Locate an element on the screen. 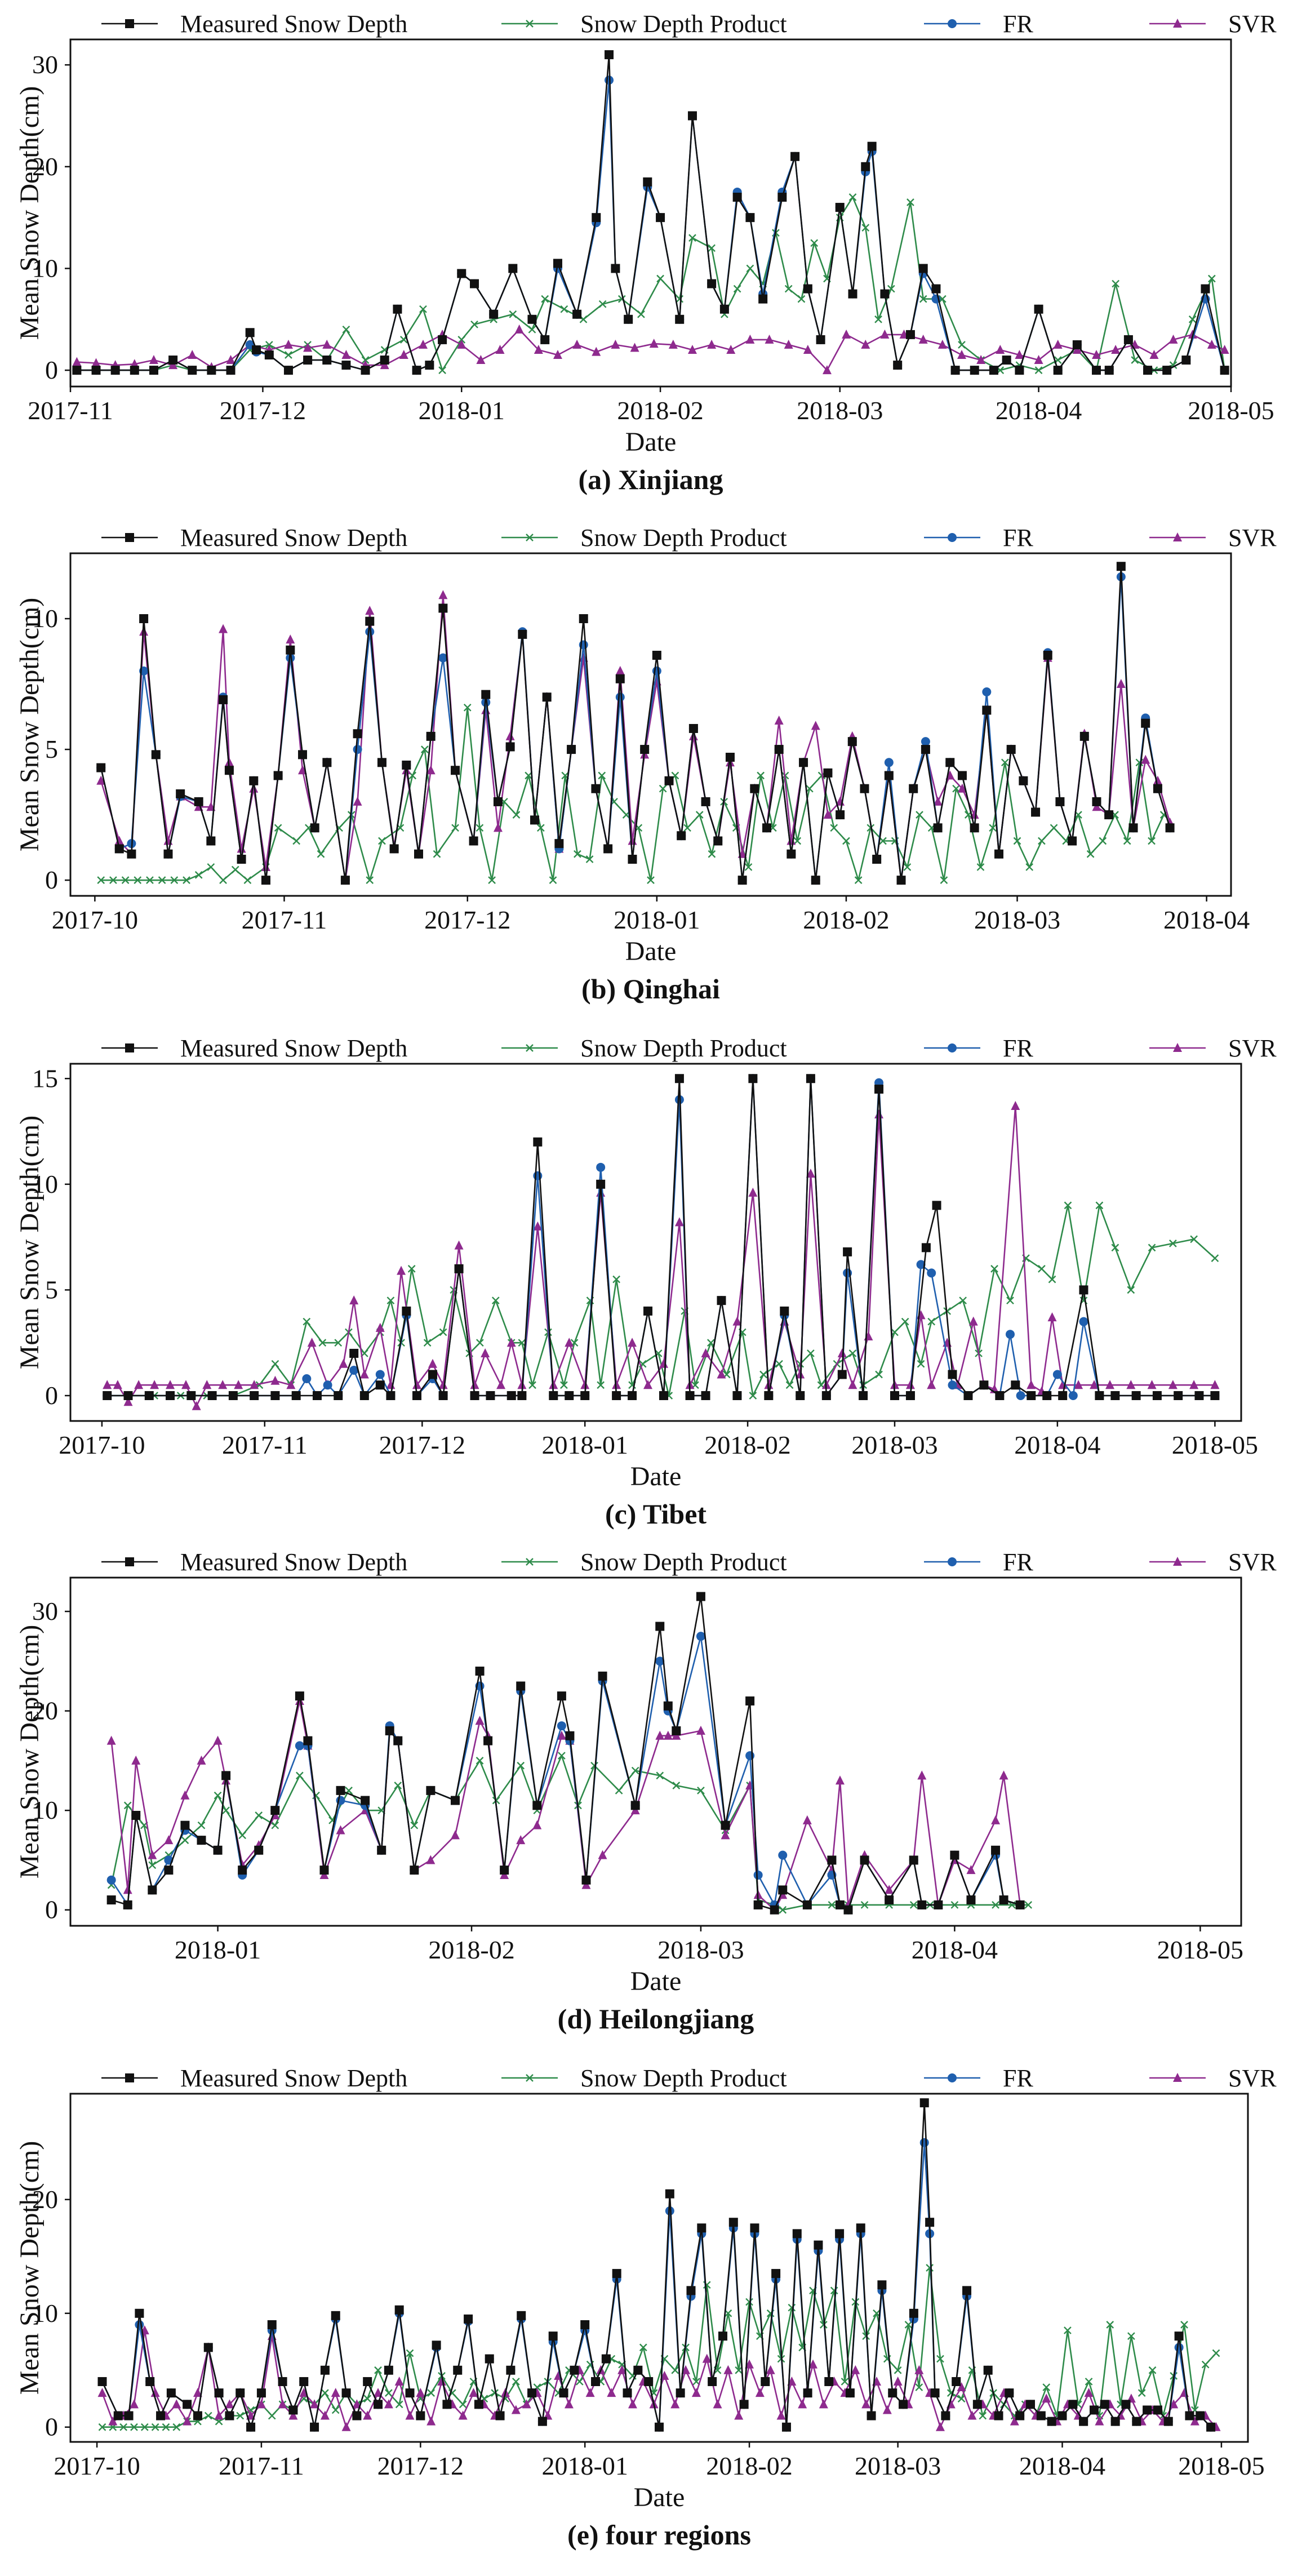 This screenshot has width=1293, height=2576. y-axis-label: Mean Snow Depth(cm) is located at coordinates (30, 1752).